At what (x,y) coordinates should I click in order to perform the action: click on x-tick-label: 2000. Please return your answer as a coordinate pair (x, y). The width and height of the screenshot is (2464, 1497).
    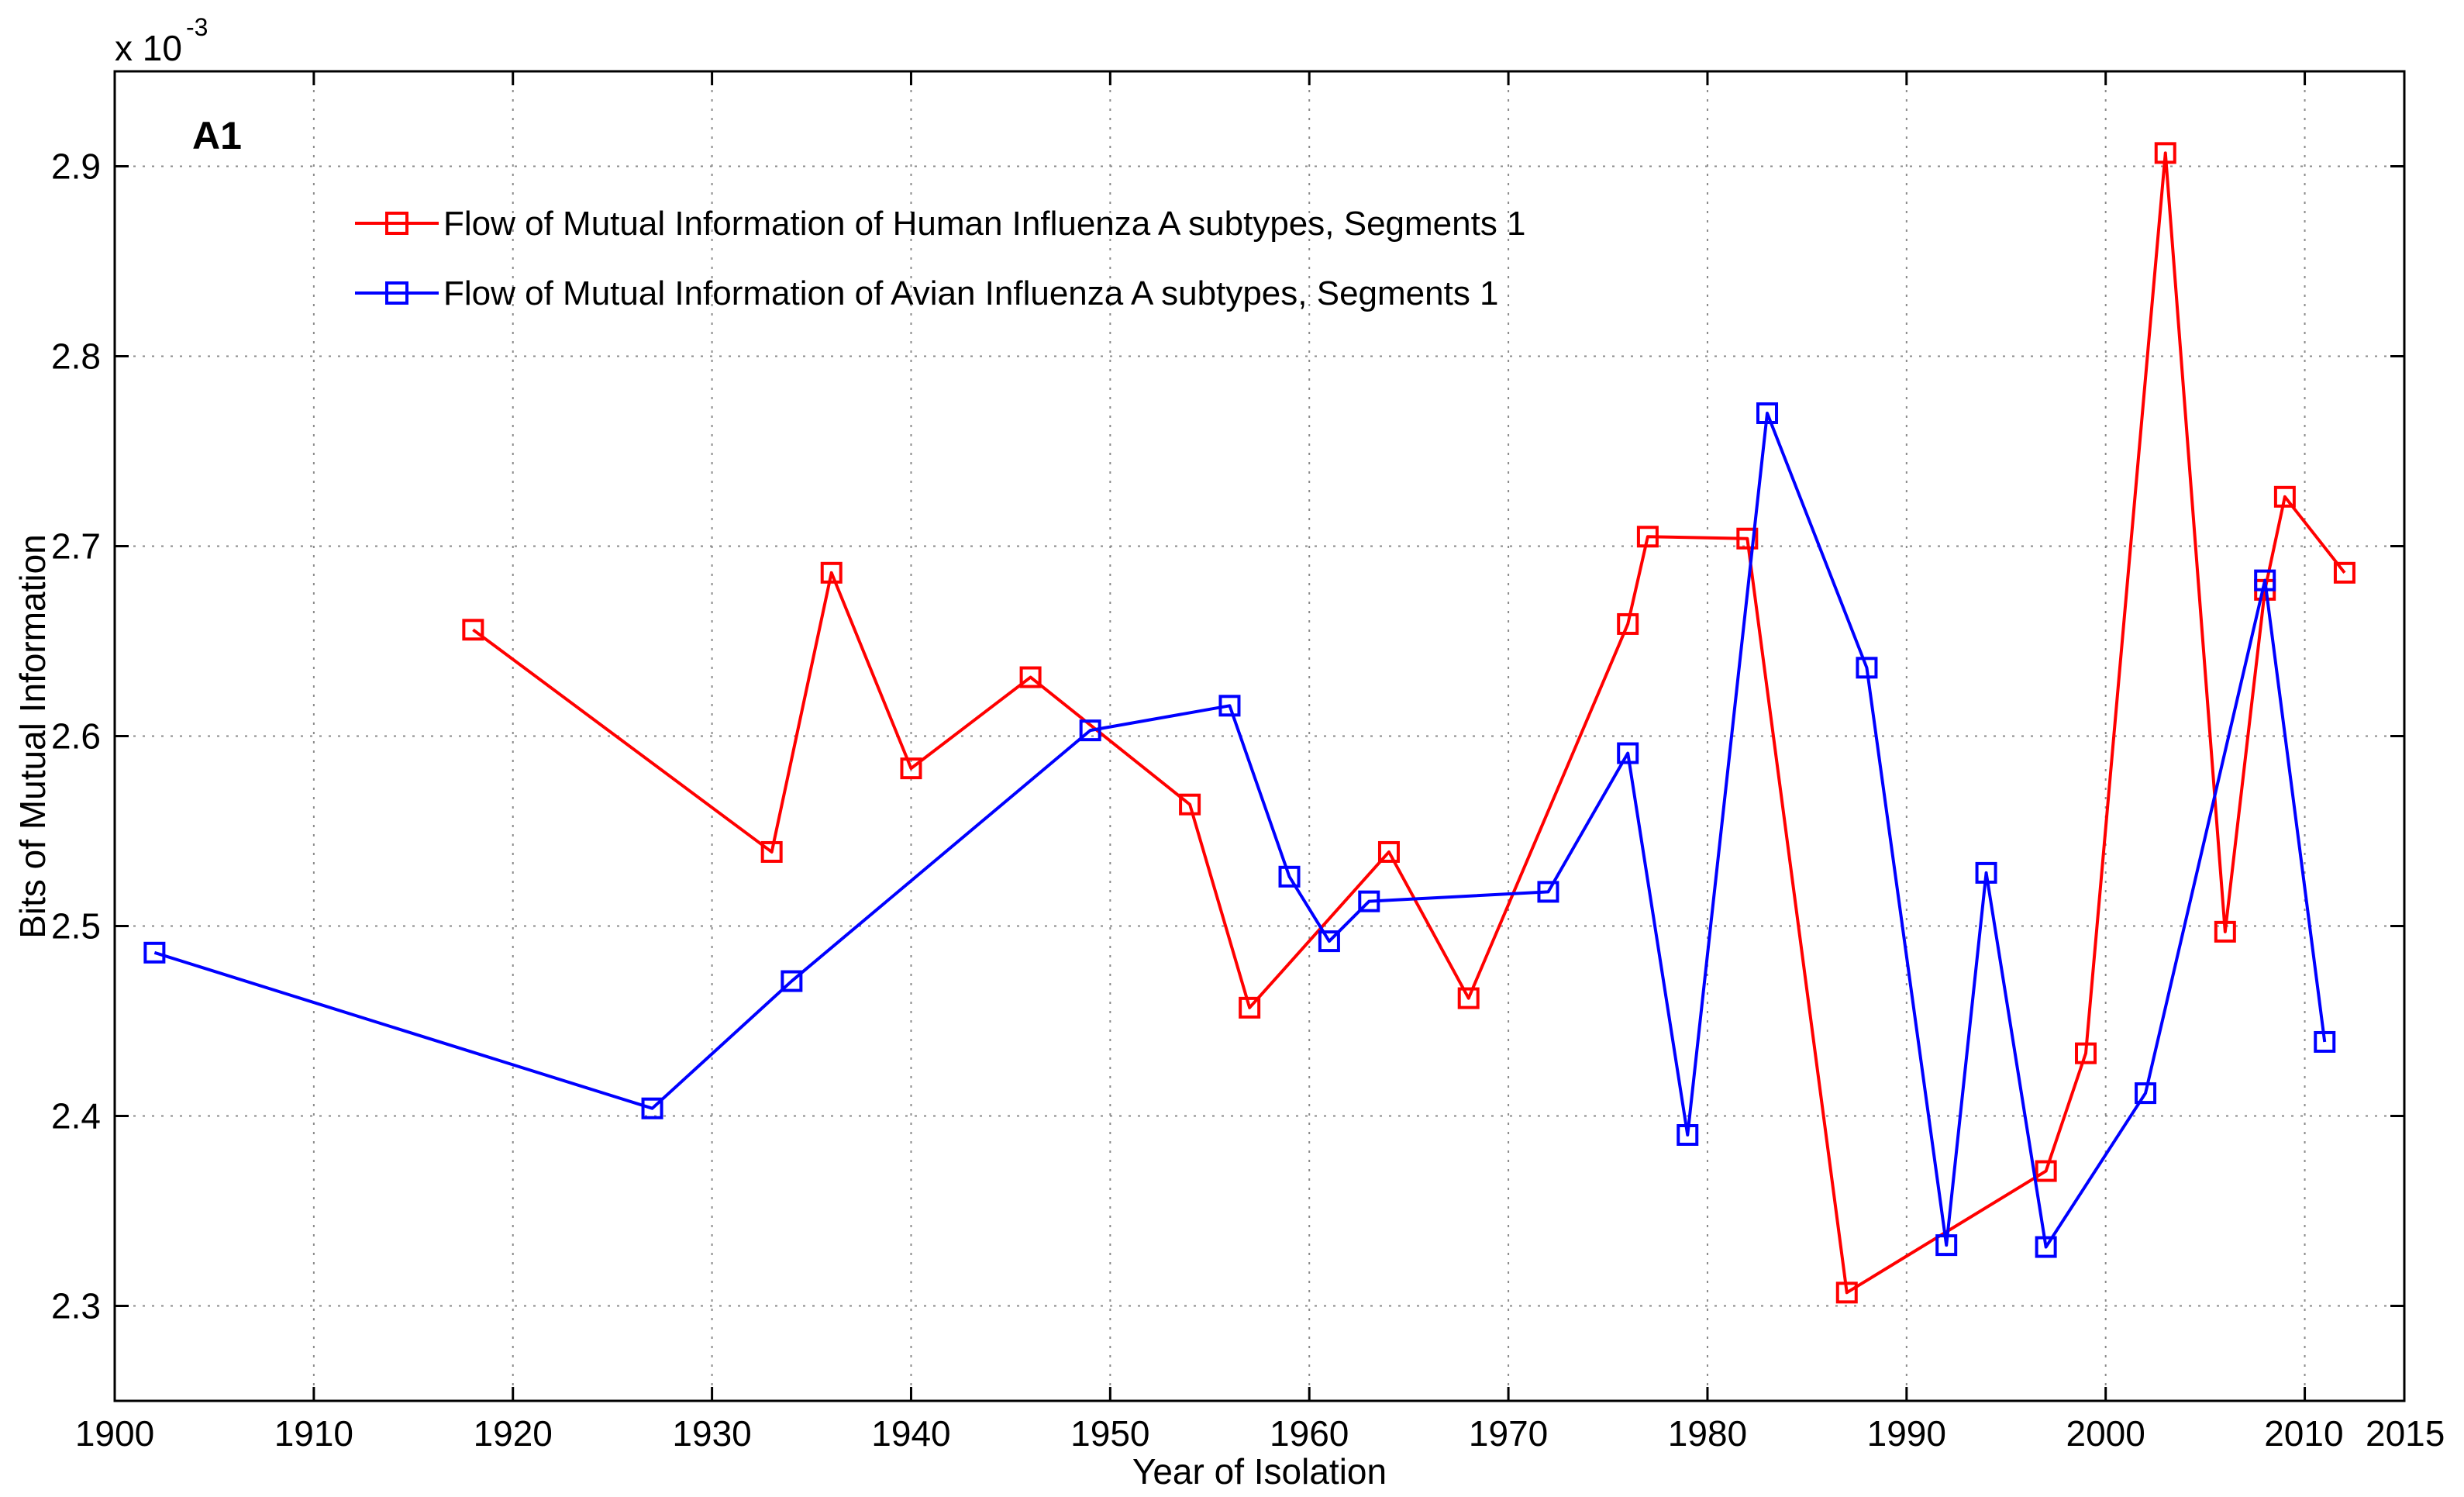
    Looking at the image, I should click on (2105, 1433).